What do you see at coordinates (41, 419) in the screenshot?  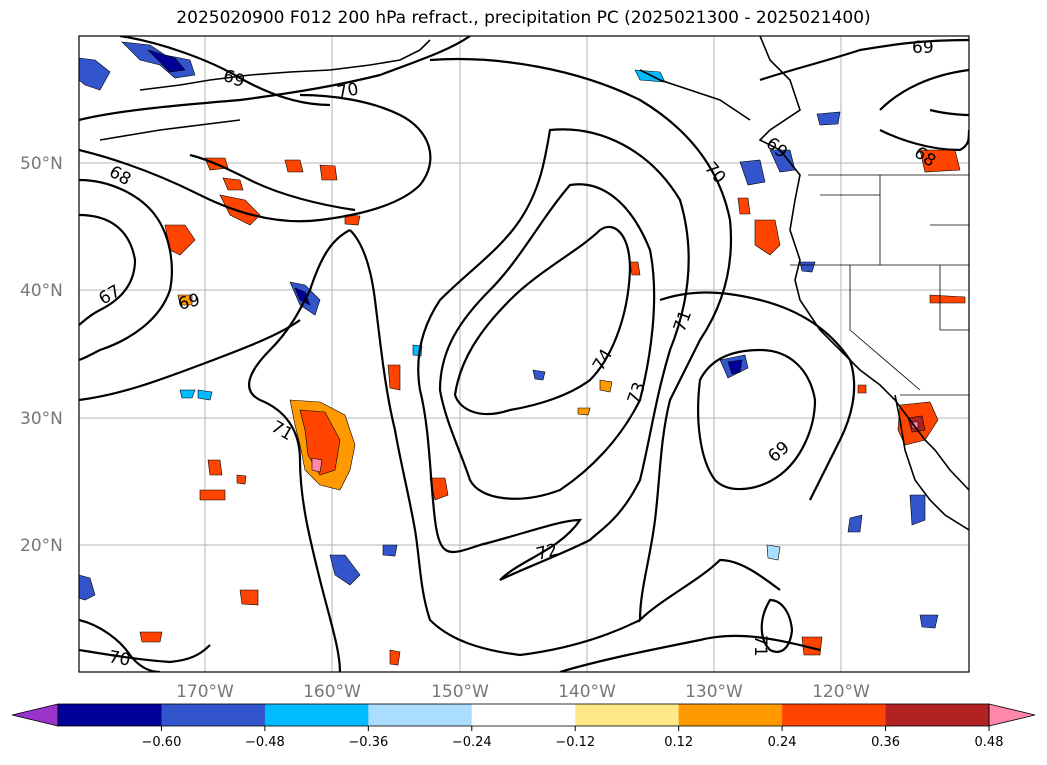 I see `svg-text: 30°N` at bounding box center [41, 419].